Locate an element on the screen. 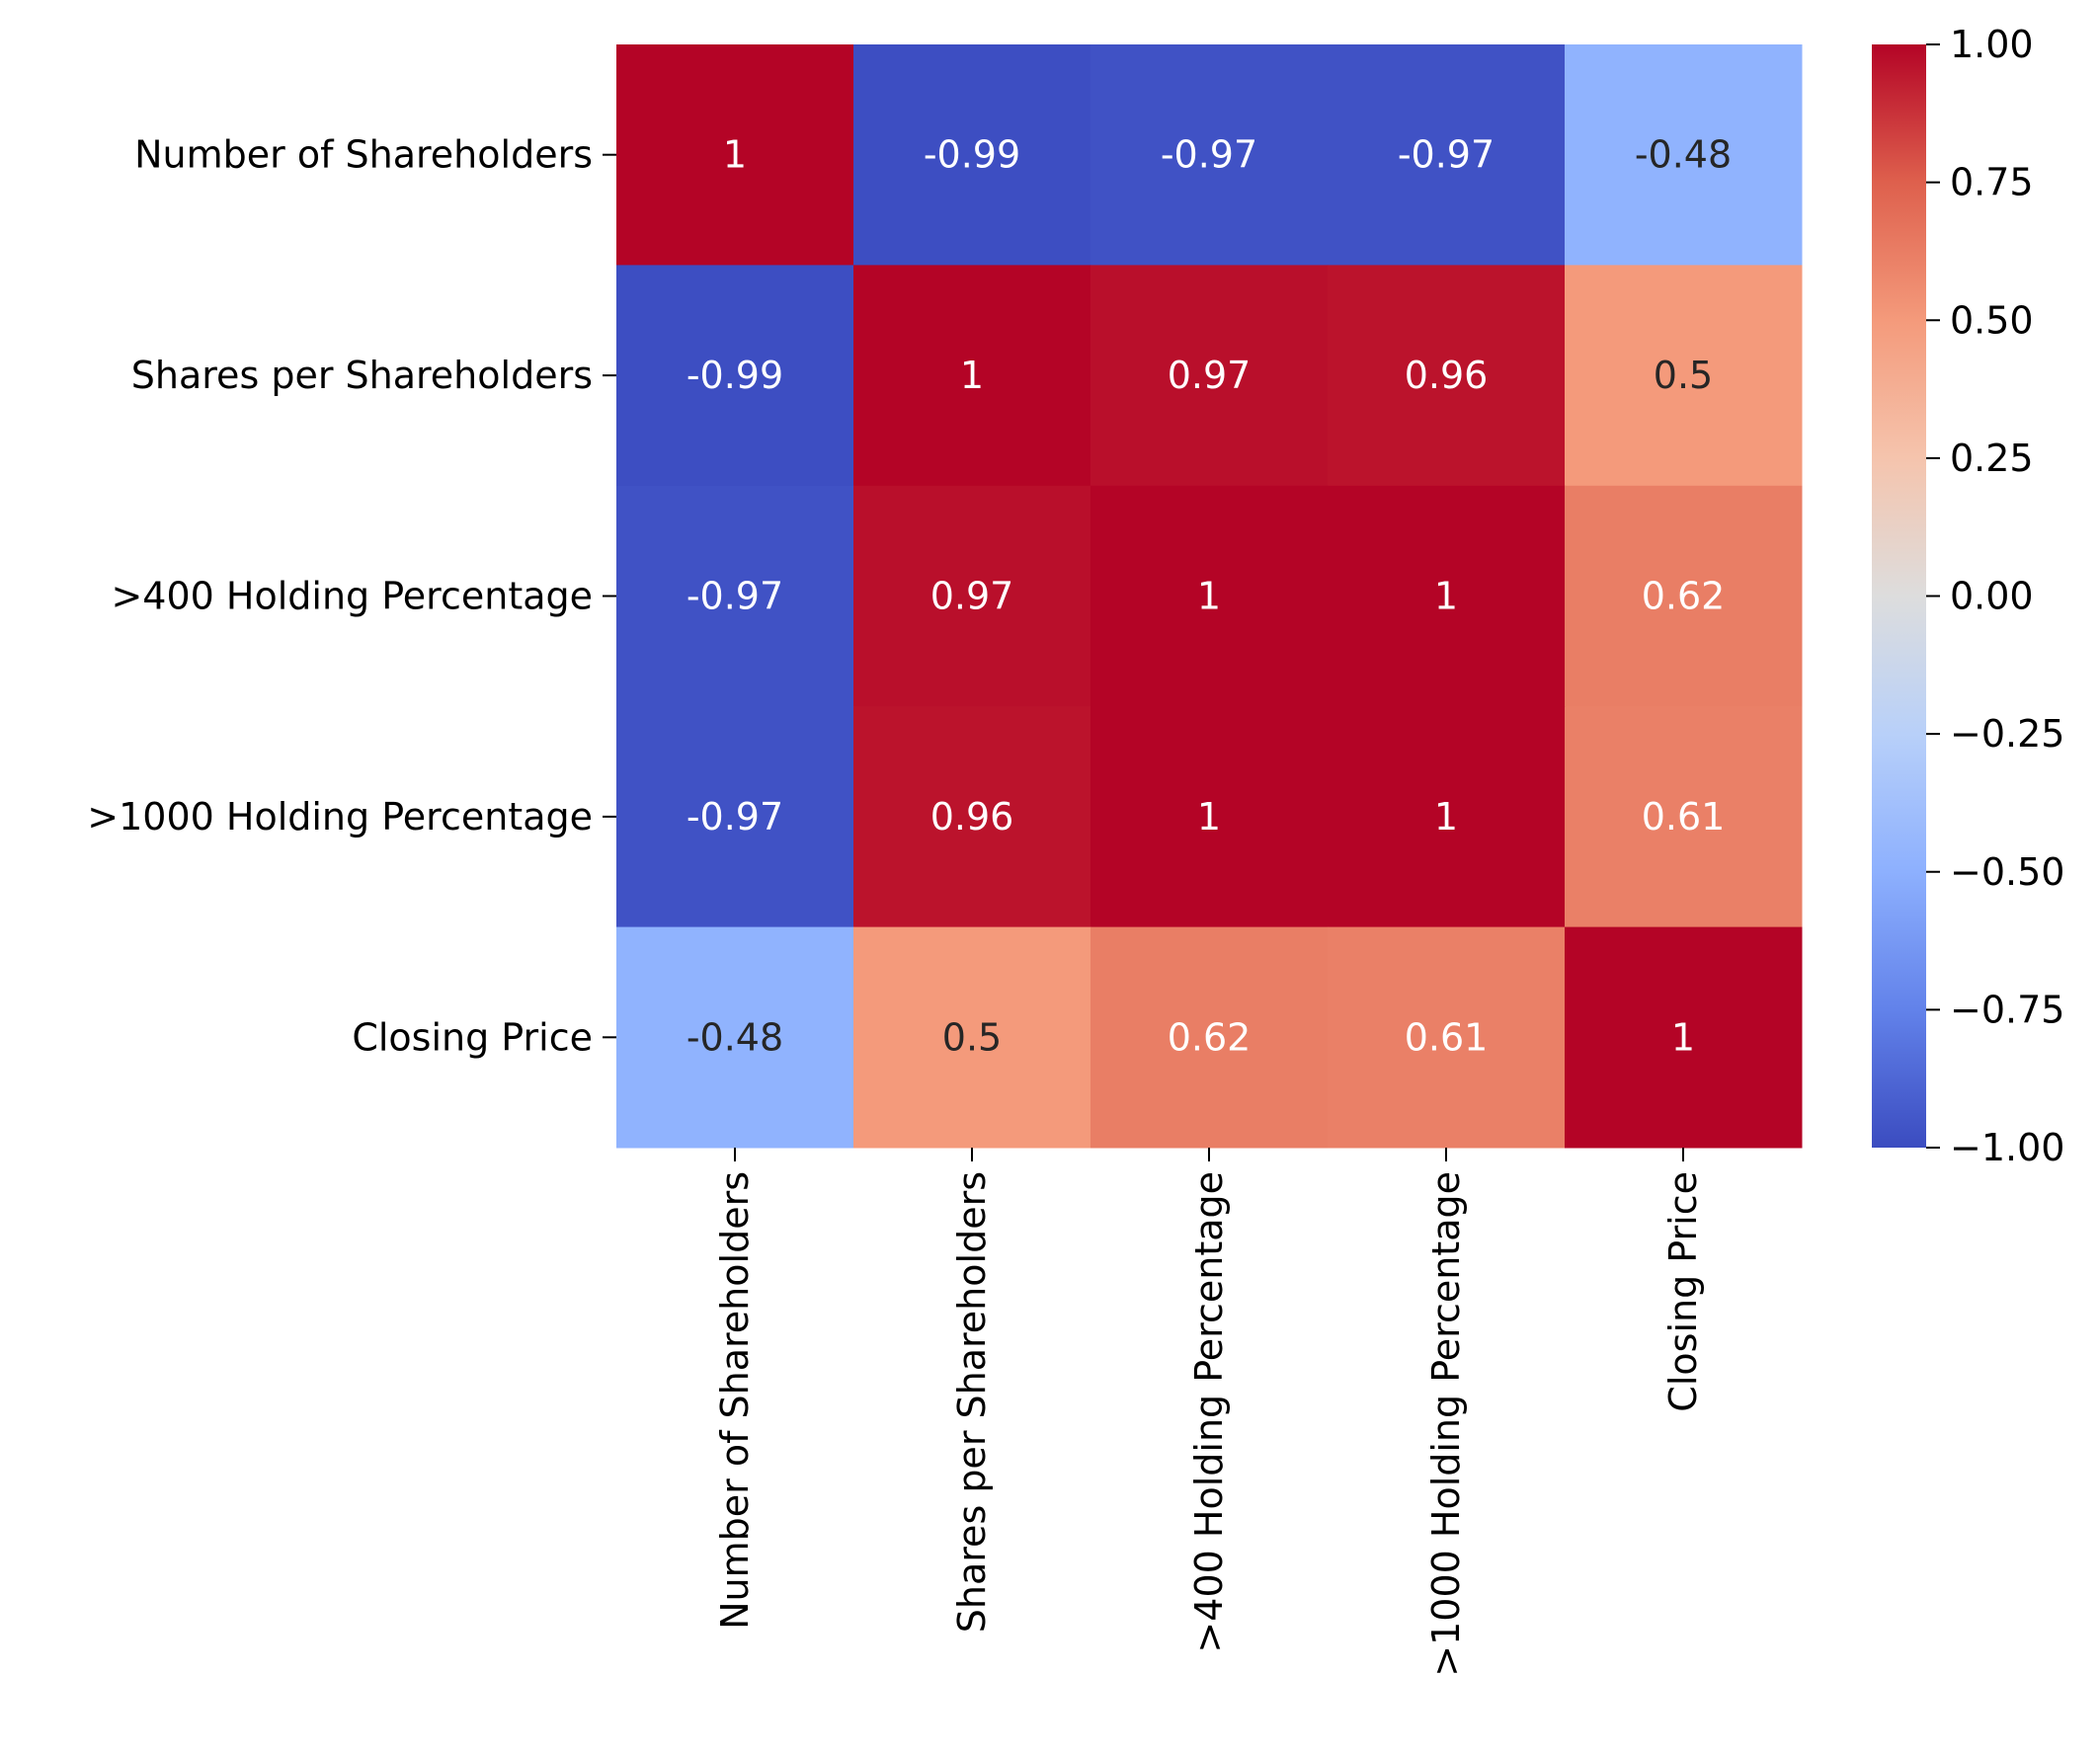 The image size is (2100, 1756). y-tick-label: >1000 Holding Percentage is located at coordinates (340, 817).